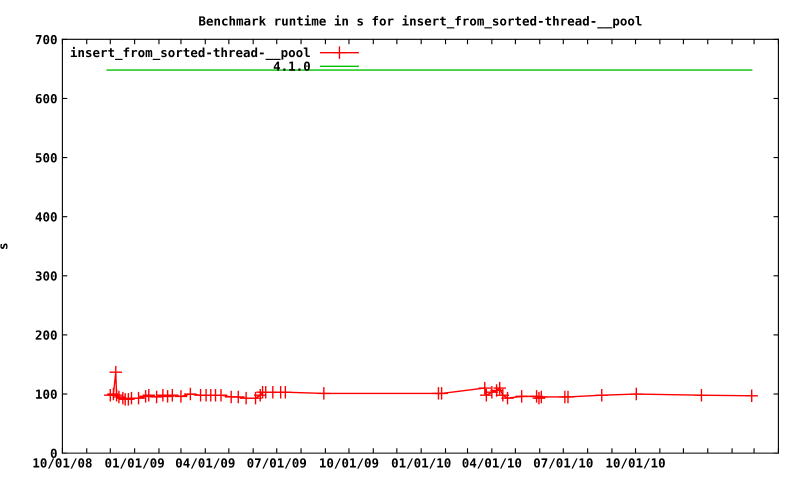  What do you see at coordinates (46, 39) in the screenshot?
I see `y-tick-label: 700` at bounding box center [46, 39].